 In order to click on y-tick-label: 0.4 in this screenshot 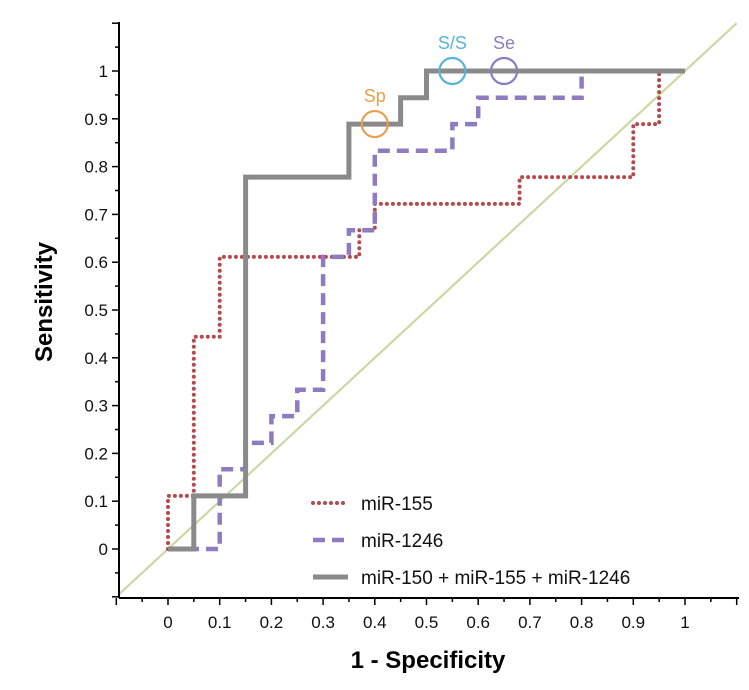, I will do `click(96, 358)`.